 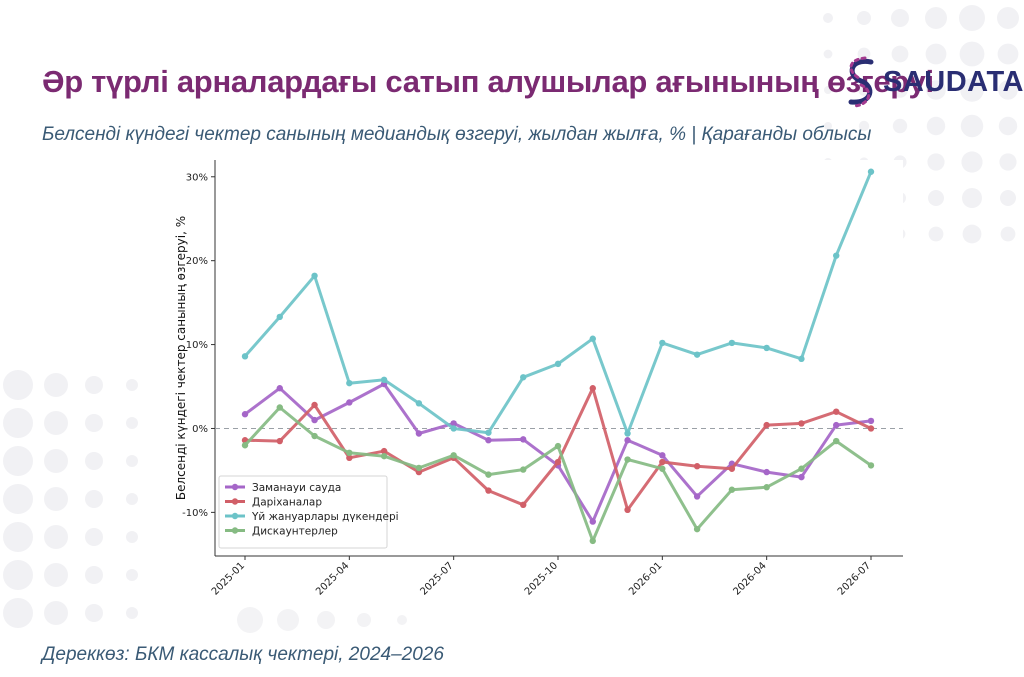 What do you see at coordinates (645, 578) in the screenshot?
I see `x-tick-label: 2026-01` at bounding box center [645, 578].